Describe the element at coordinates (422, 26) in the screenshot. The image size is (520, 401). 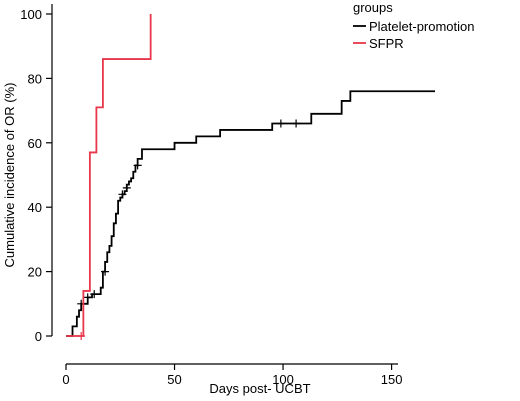
I see `legend-label-platelet-promotion: Platelet-promotion` at that location.